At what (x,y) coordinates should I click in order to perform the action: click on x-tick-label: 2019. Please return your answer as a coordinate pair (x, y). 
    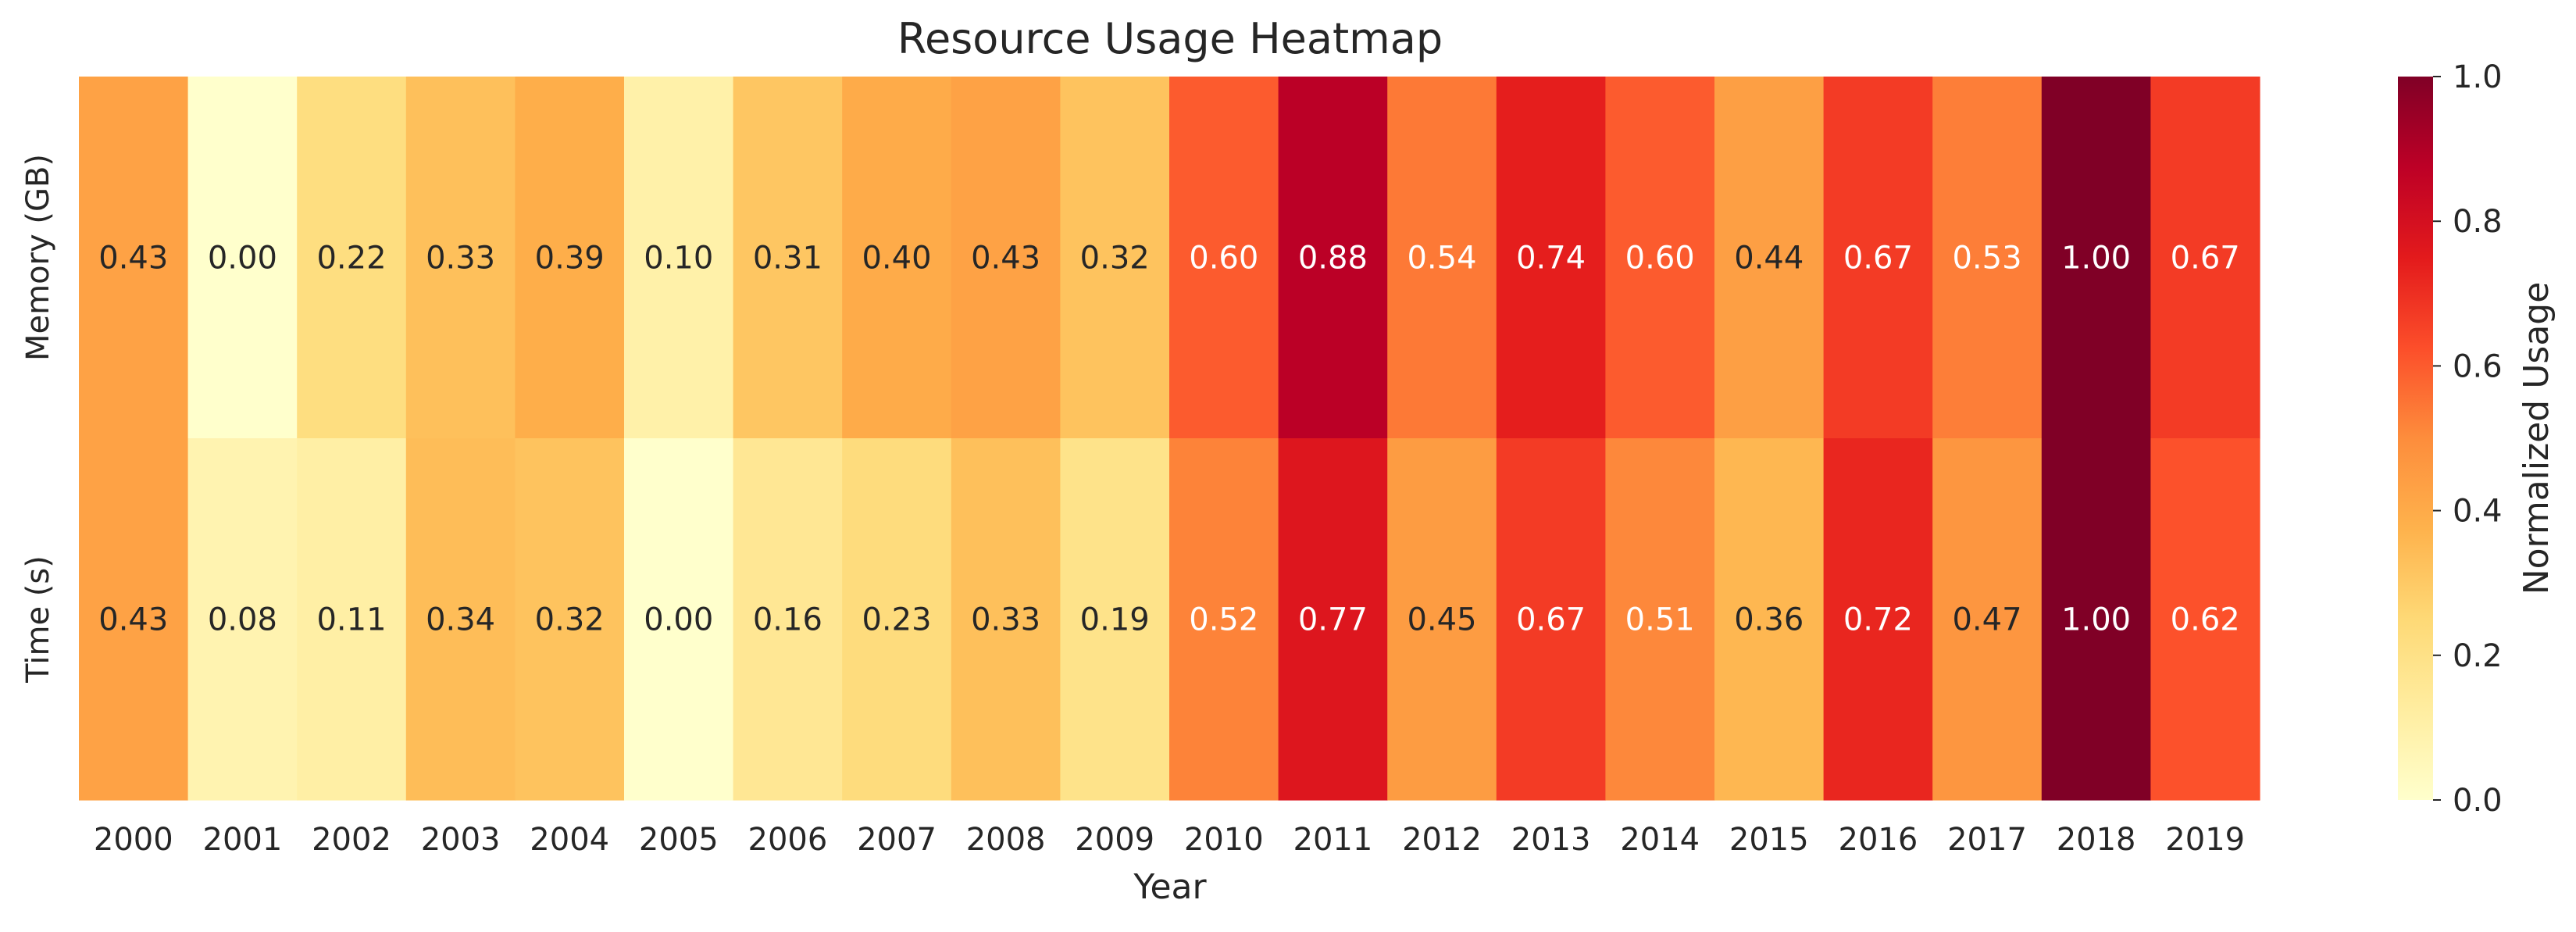
    Looking at the image, I should click on (2205, 840).